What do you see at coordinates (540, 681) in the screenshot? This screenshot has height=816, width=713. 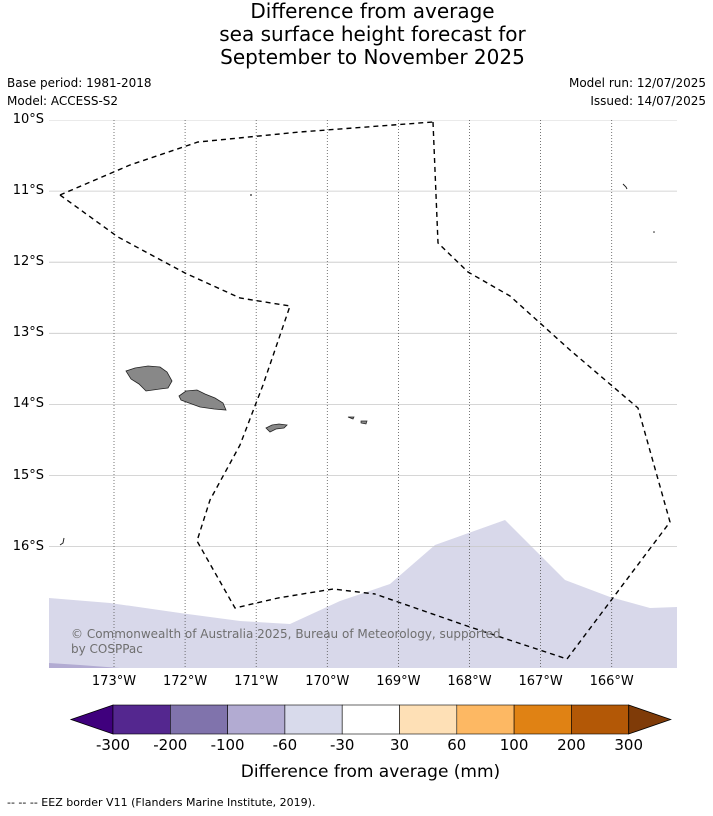 I see `lon-label: 167°W` at bounding box center [540, 681].